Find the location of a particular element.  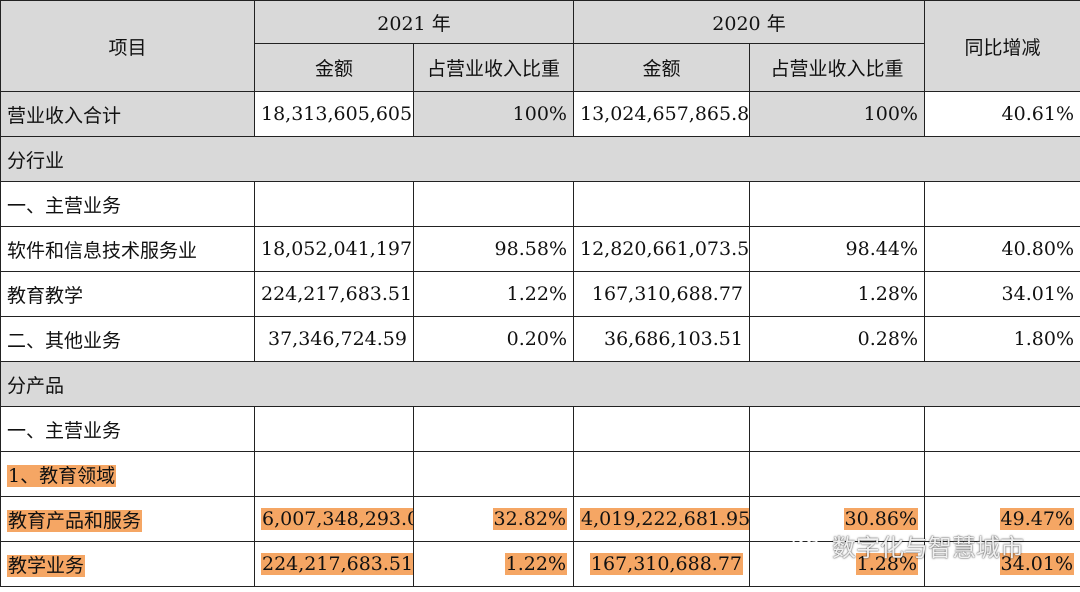

section-label: 分产品 is located at coordinates (540, 384).